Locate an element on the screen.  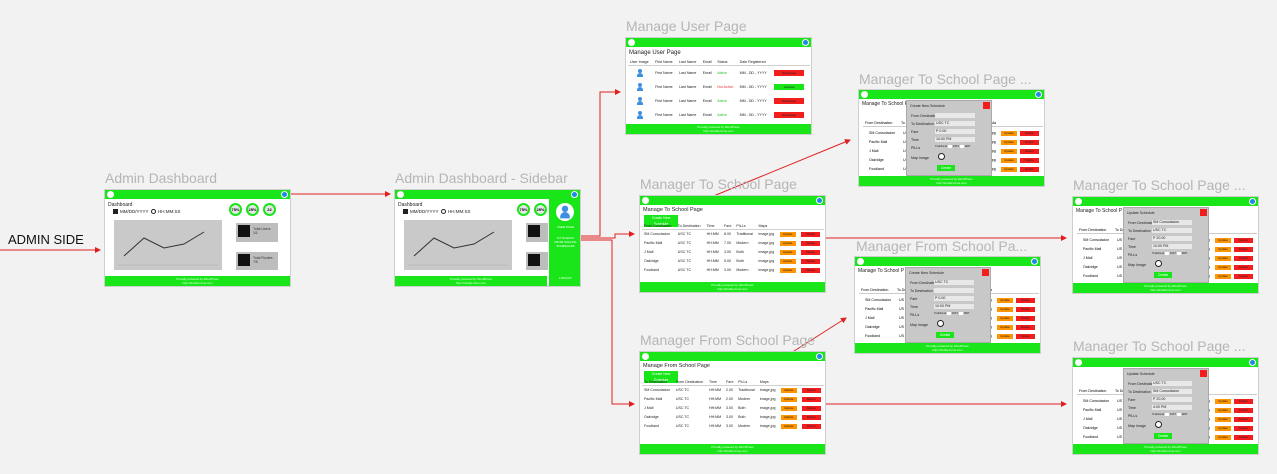
activate-button: Activate is located at coordinates (789, 86).